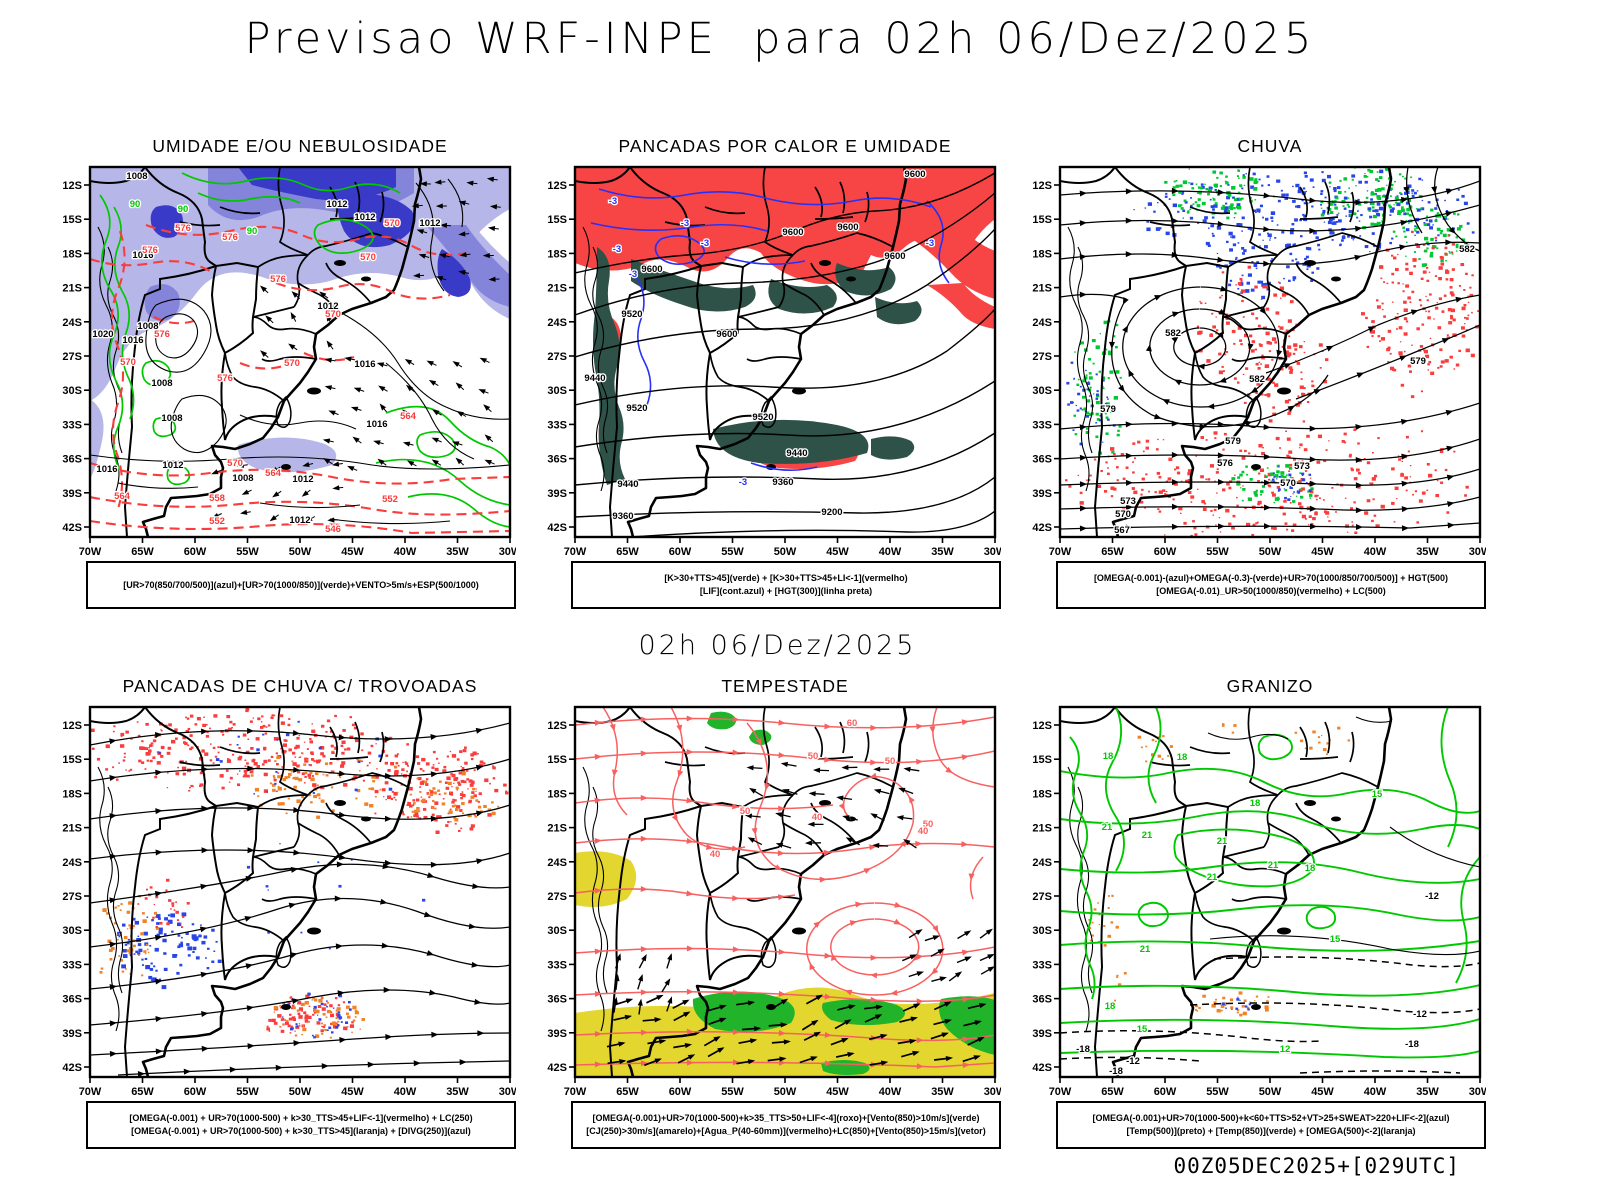 This screenshot has height=1200, width=1600. I want to click on svg-text: 1012, so click(336, 204).